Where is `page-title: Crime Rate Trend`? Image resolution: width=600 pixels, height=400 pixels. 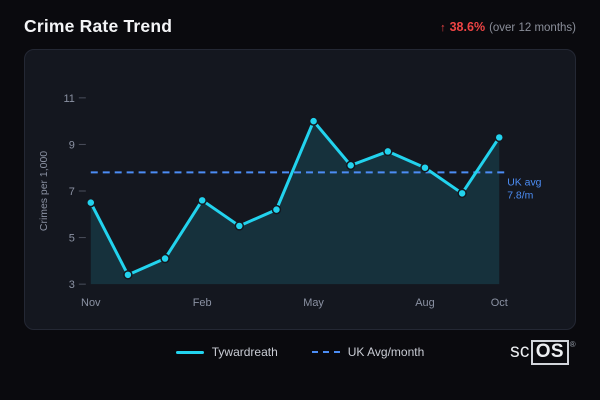
page-title: Crime Rate Trend is located at coordinates (98, 26).